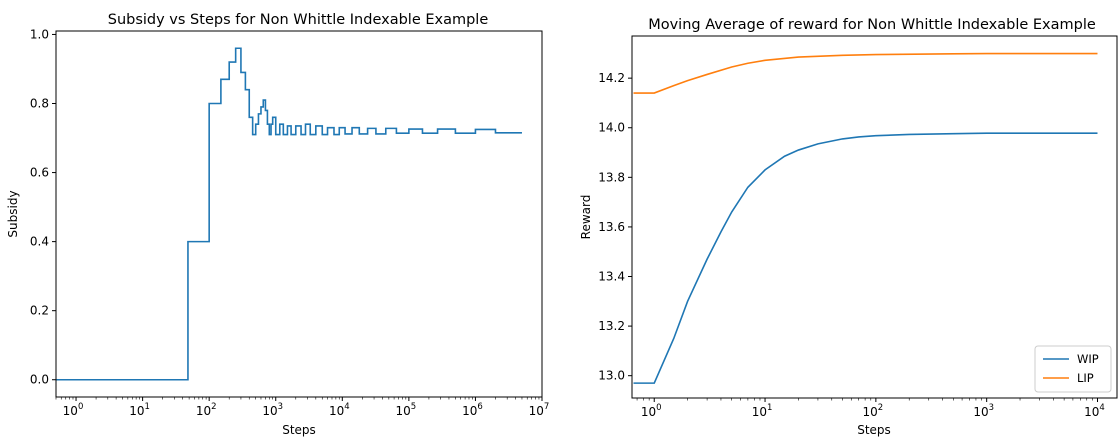  What do you see at coordinates (611, 78) in the screenshot?
I see `y-tick-label: 14.2` at bounding box center [611, 78].